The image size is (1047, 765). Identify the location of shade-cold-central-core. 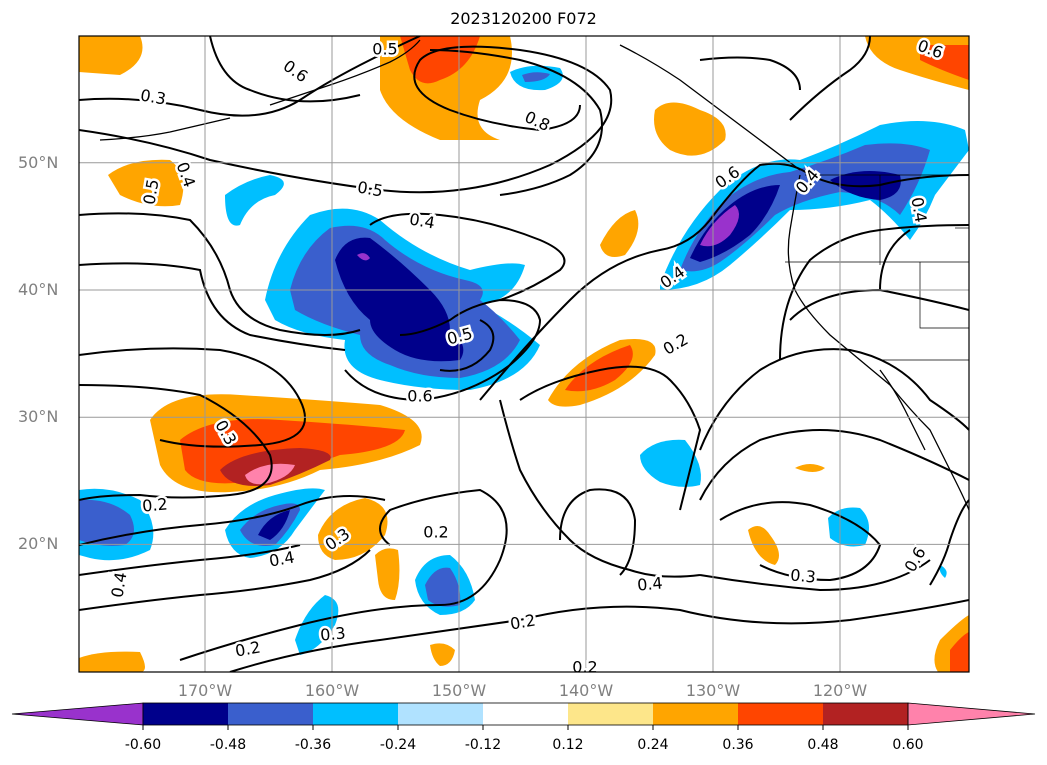
(399, 299).